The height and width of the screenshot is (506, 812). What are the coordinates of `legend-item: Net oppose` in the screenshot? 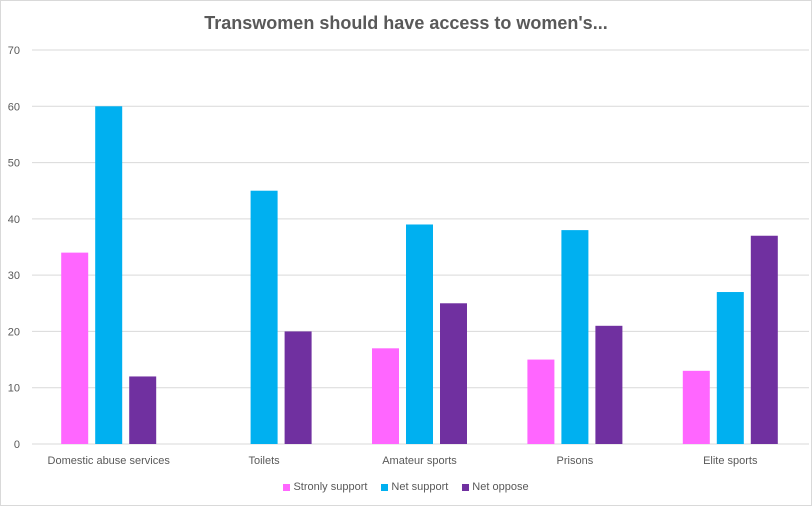 It's located at (495, 487).